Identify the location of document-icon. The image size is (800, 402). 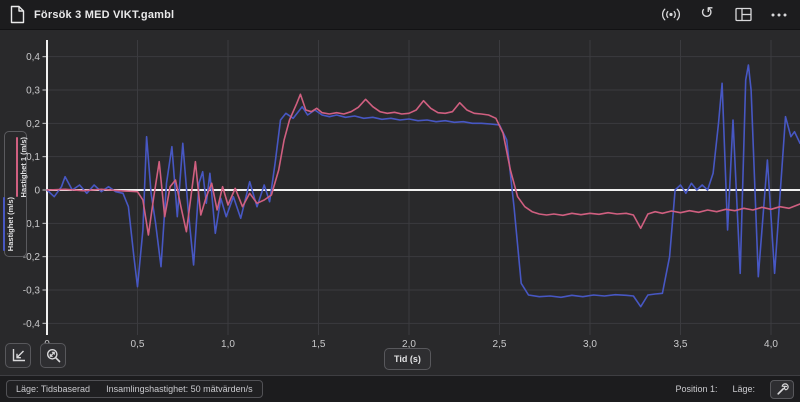
(17, 14).